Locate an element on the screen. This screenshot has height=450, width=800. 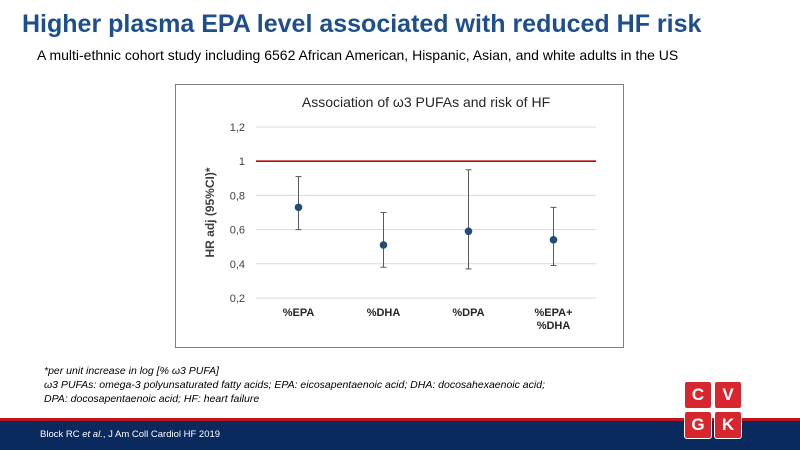
footnote-asterisk: *per unit increase in log [% ω3 PUFA] is located at coordinates (131, 371).